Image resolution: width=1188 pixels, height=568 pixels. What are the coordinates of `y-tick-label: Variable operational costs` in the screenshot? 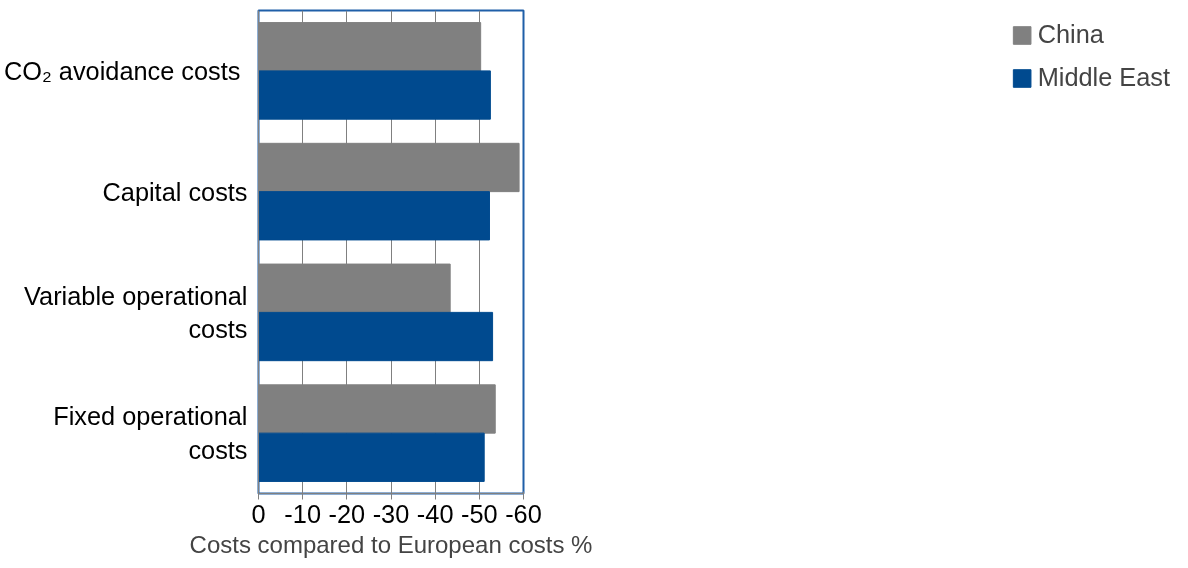 It's located at (136, 312).